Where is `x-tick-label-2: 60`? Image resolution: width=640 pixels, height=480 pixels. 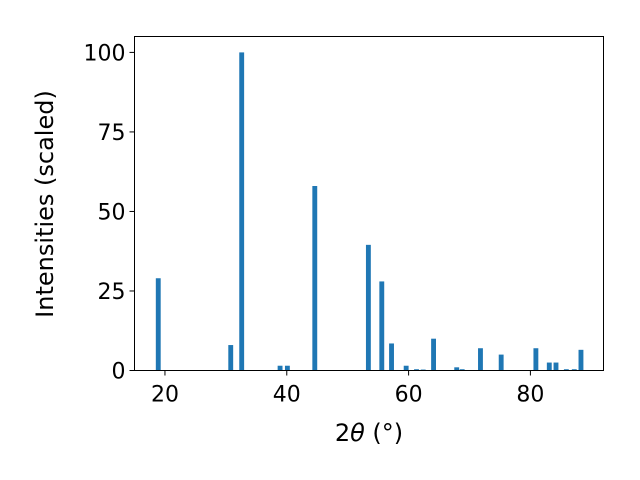 x-tick-label-2: 60 is located at coordinates (409, 395).